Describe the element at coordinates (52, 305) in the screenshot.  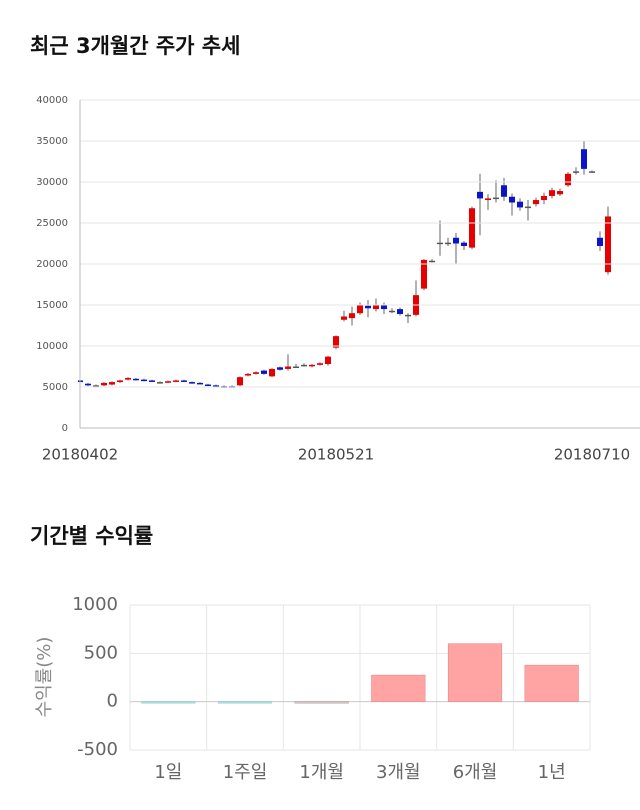
I see `y-tick-label: 15000` at that location.